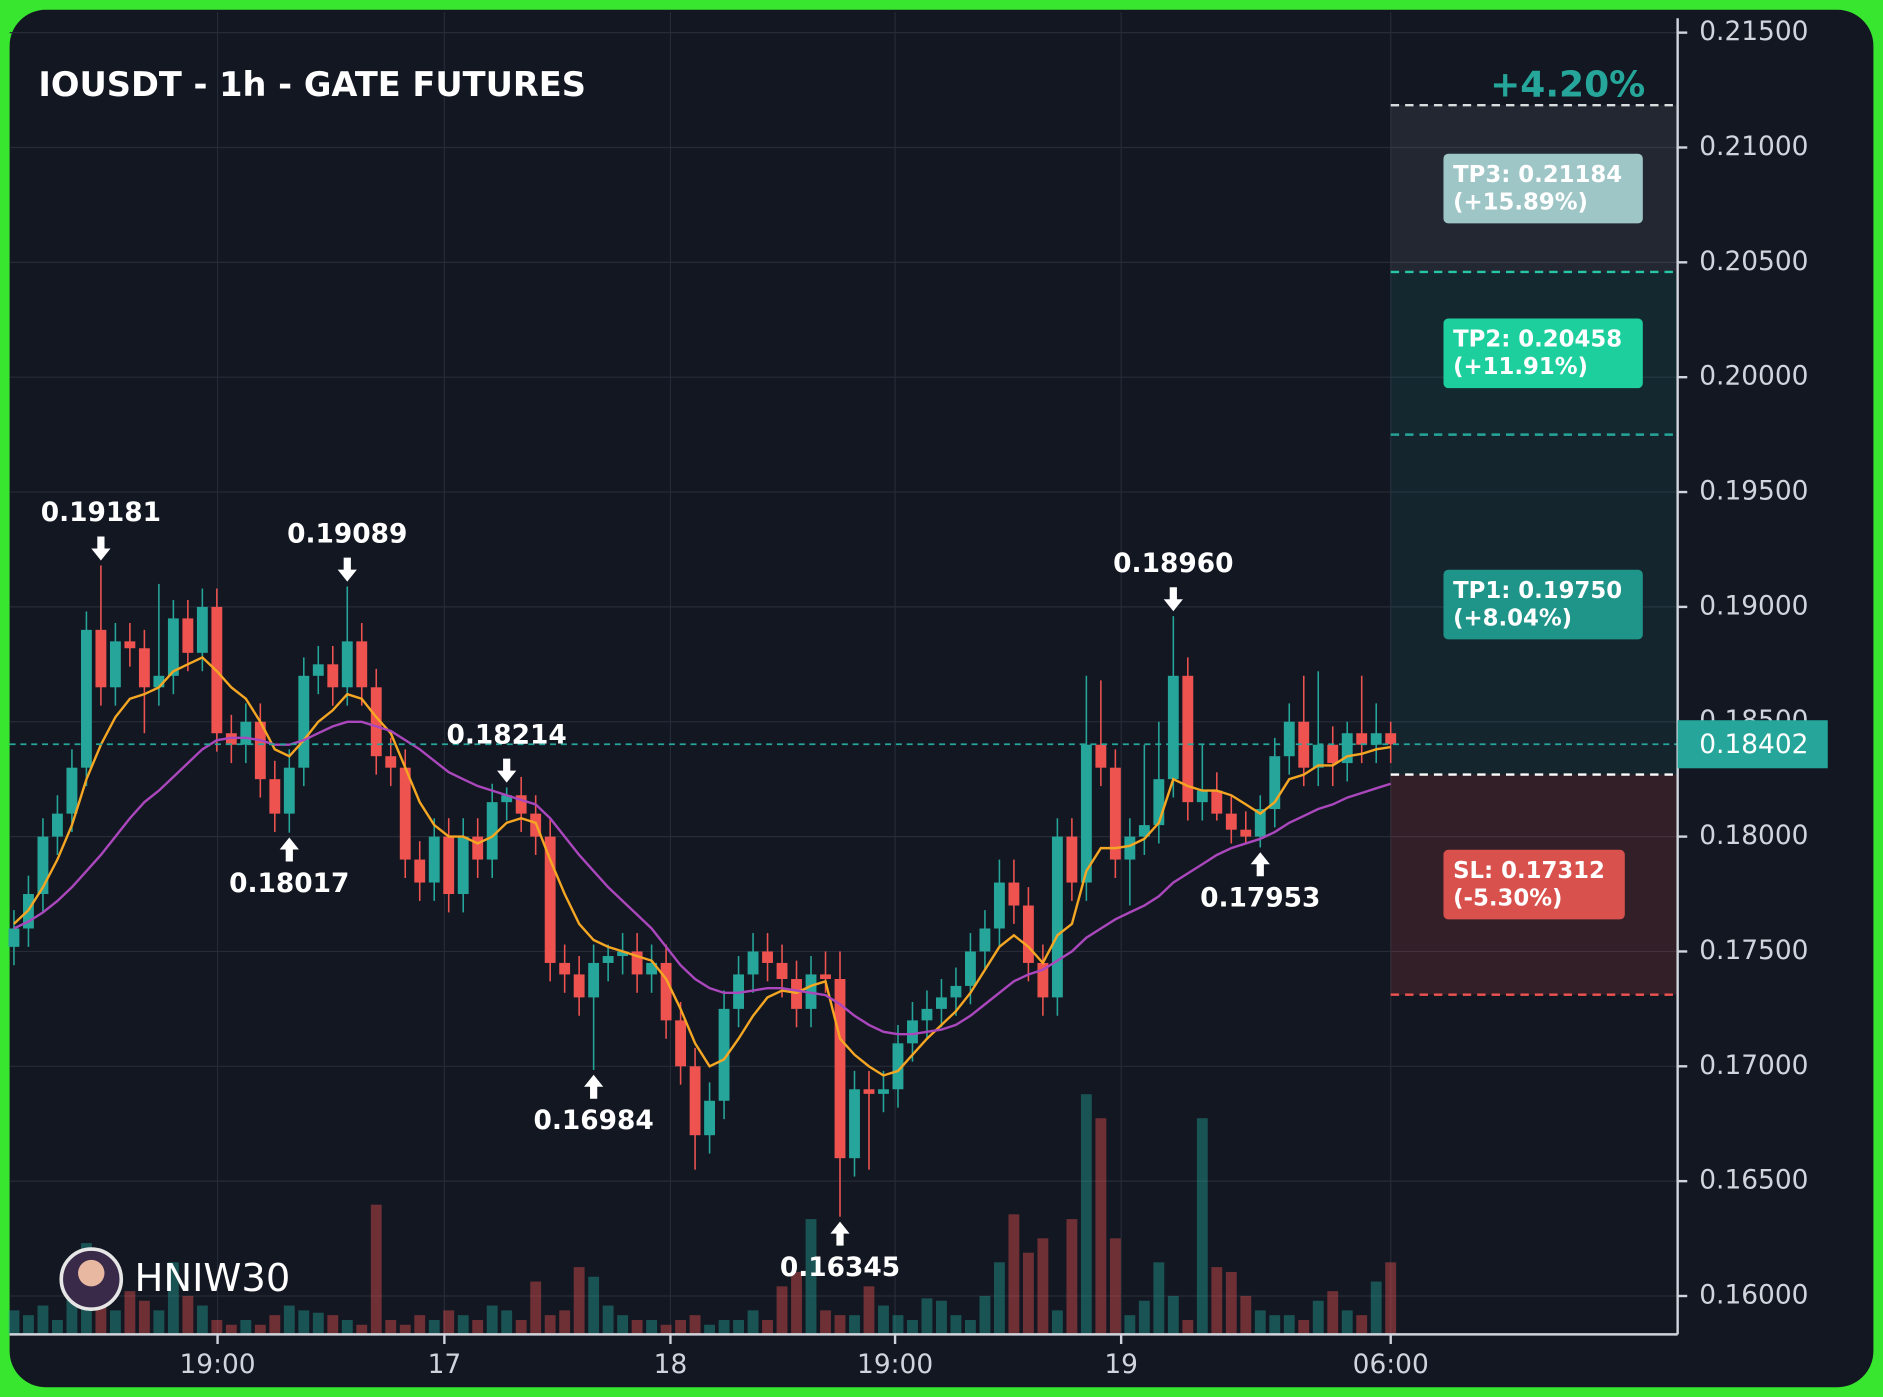  I want to click on y-tick-label: 0.16500, so click(1753, 1180).